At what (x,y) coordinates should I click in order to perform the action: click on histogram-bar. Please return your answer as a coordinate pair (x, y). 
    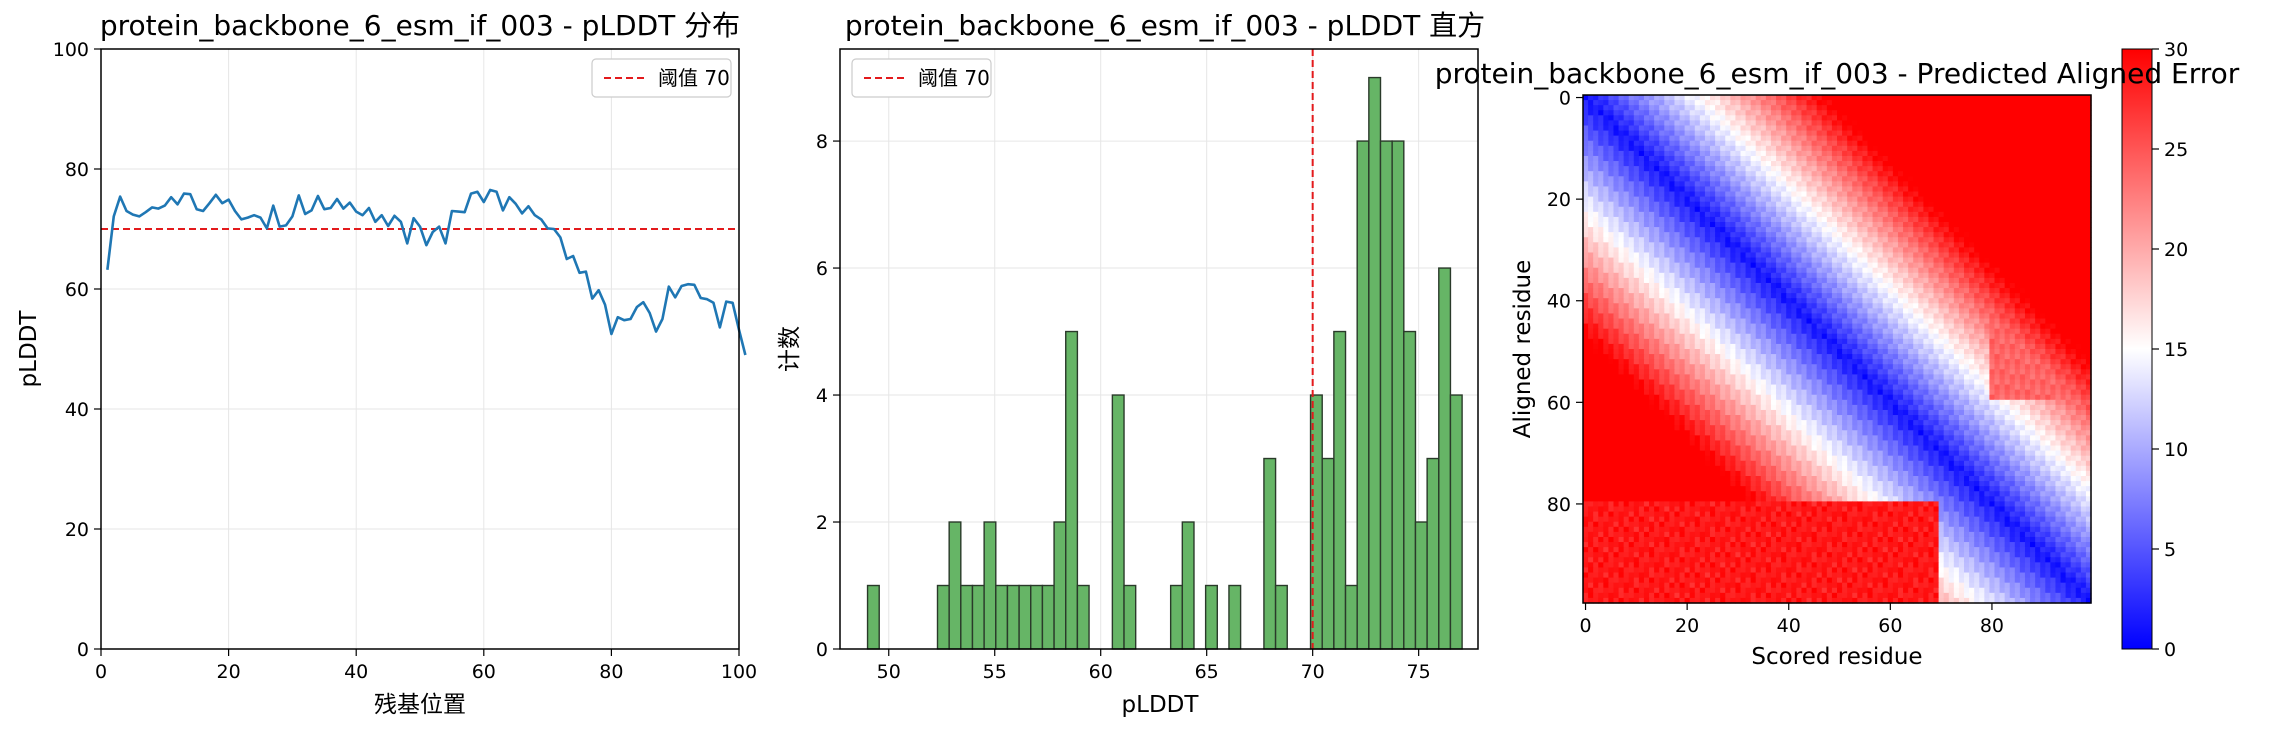
    Looking at the image, I should click on (1025, 617).